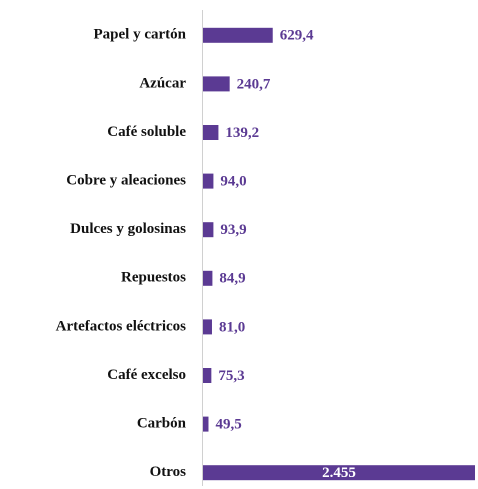 This screenshot has height=489, width=478. I want to click on category-label: Café soluble, so click(146, 132).